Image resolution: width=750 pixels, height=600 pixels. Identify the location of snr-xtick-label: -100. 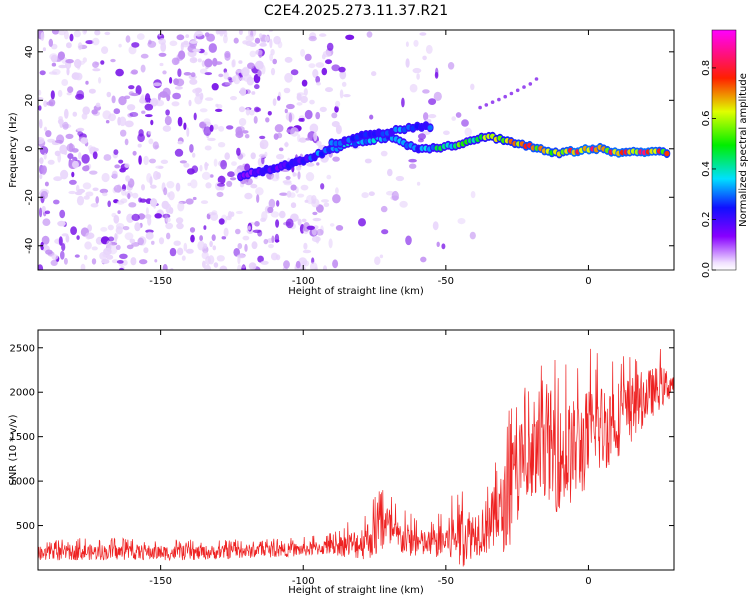
(303, 581).